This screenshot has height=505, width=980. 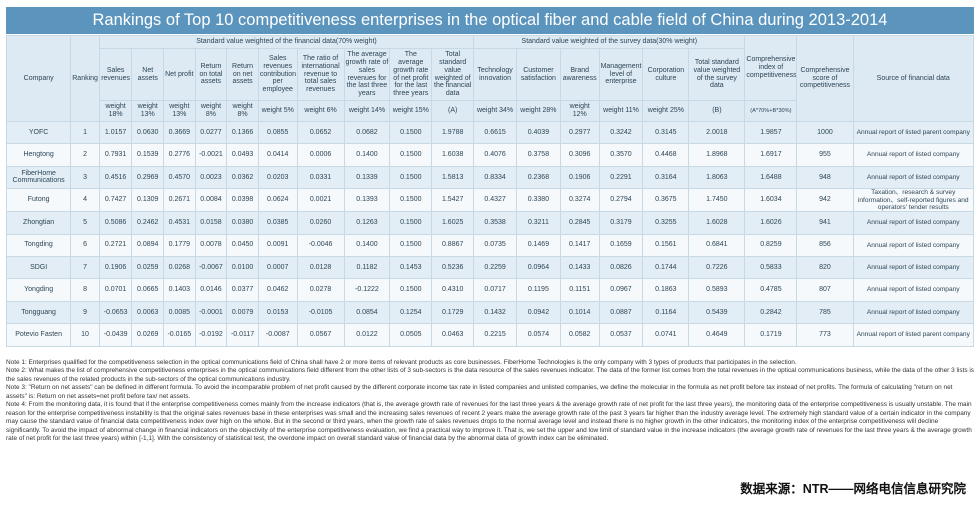 I want to click on rank-cell: 8, so click(x=85, y=290).